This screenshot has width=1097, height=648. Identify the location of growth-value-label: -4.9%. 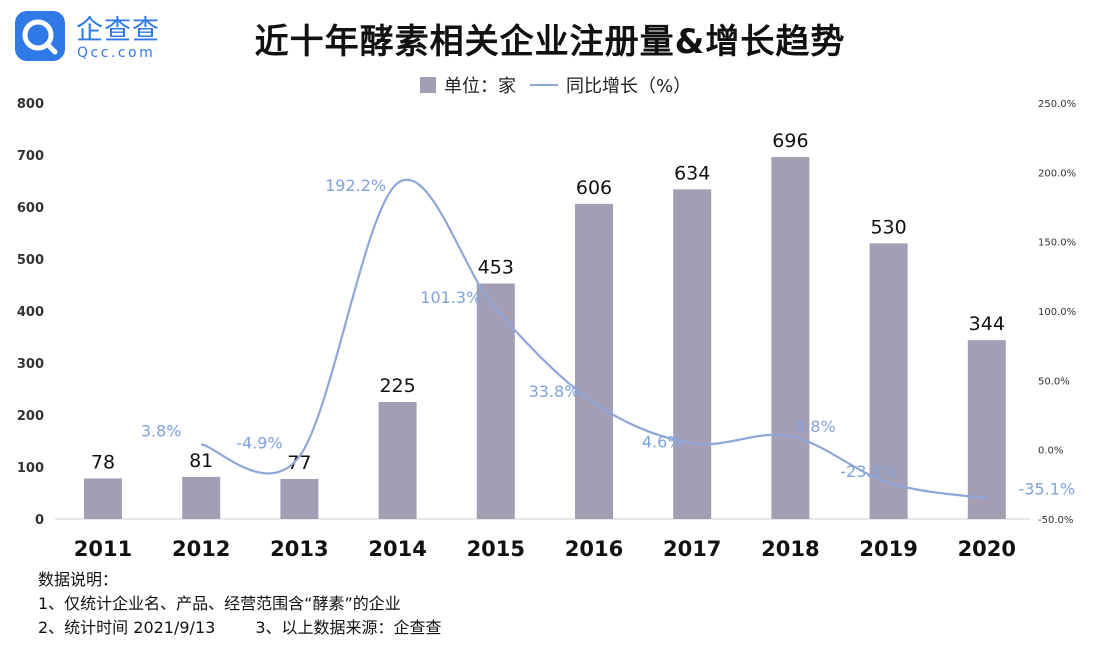
(259, 442).